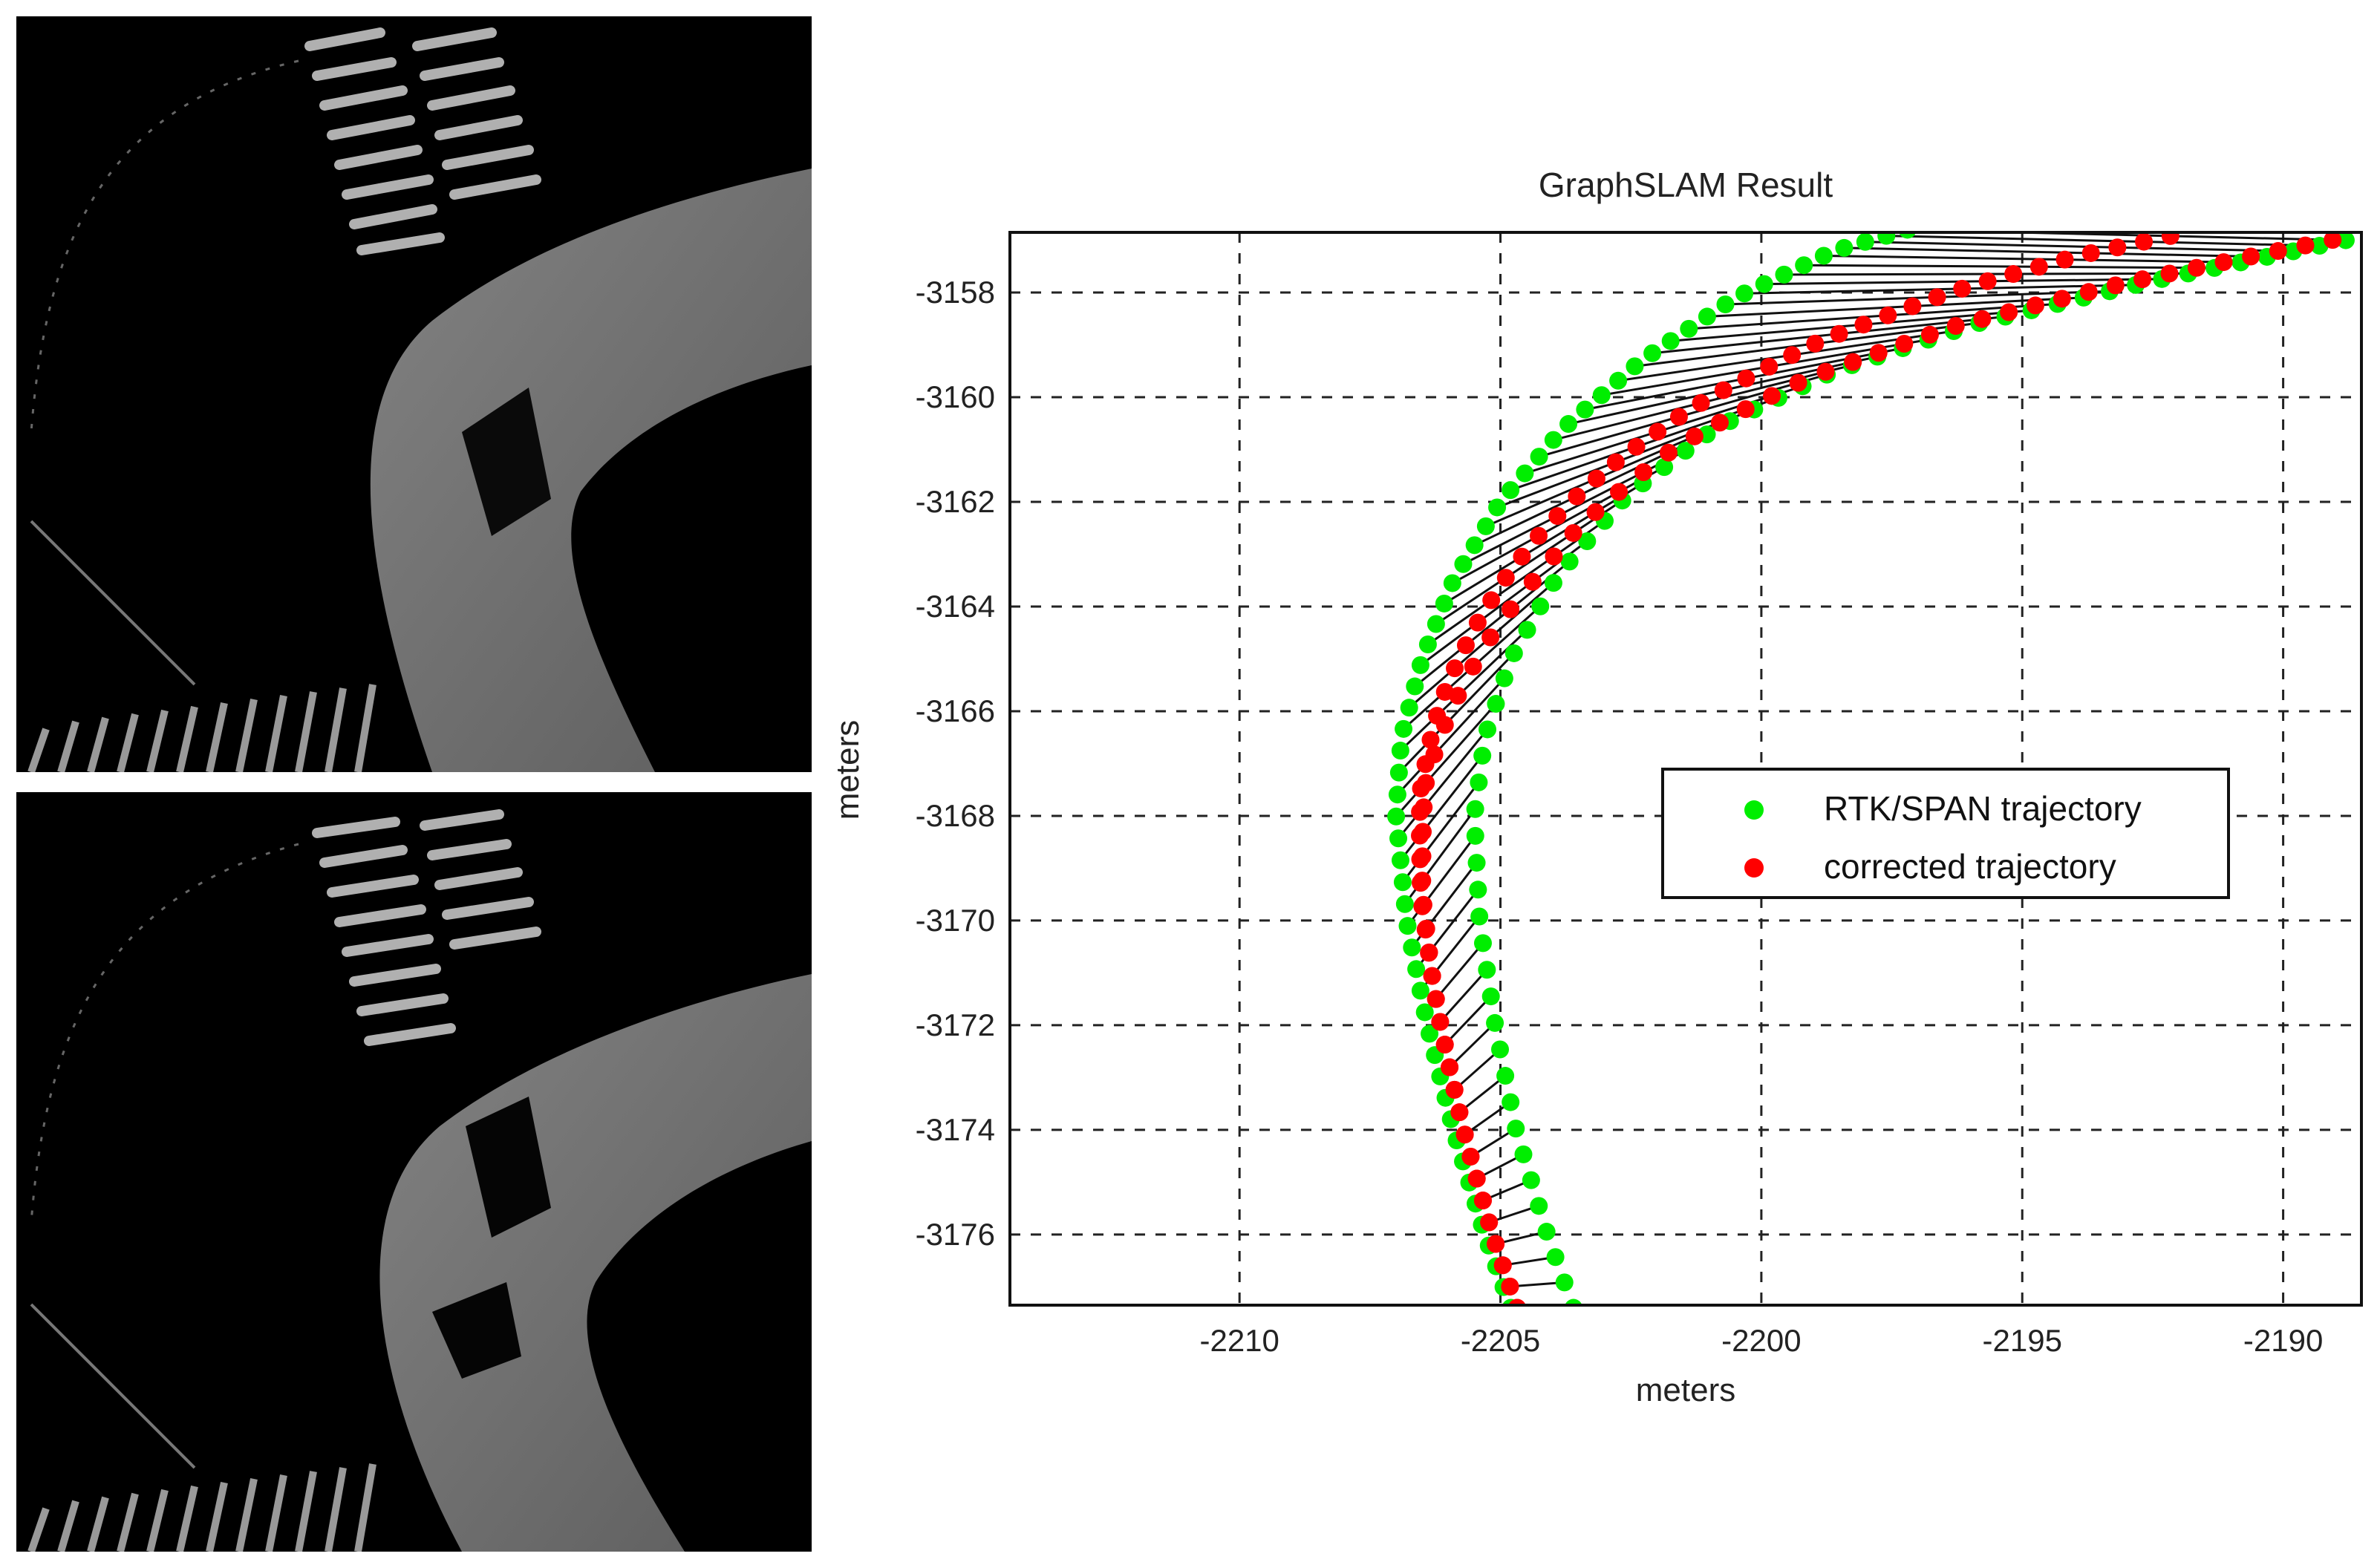 This screenshot has height=1565, width=2380. Describe the element at coordinates (1685, 1390) in the screenshot. I see `x-axis-label: meters` at that location.